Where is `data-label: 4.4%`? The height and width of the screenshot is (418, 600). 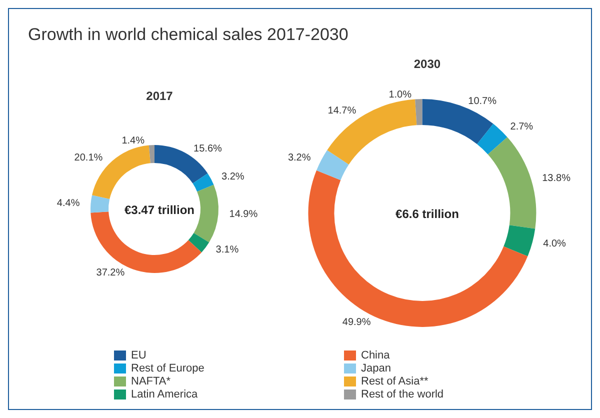
data-label: 4.4% is located at coordinates (68, 204).